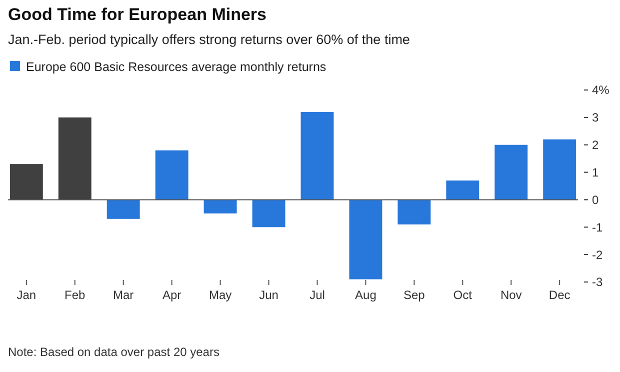  Describe the element at coordinates (209, 39) in the screenshot. I see `chart-subtitle: Jan.-Feb. period typically offers strong returns over 60% of the time` at that location.